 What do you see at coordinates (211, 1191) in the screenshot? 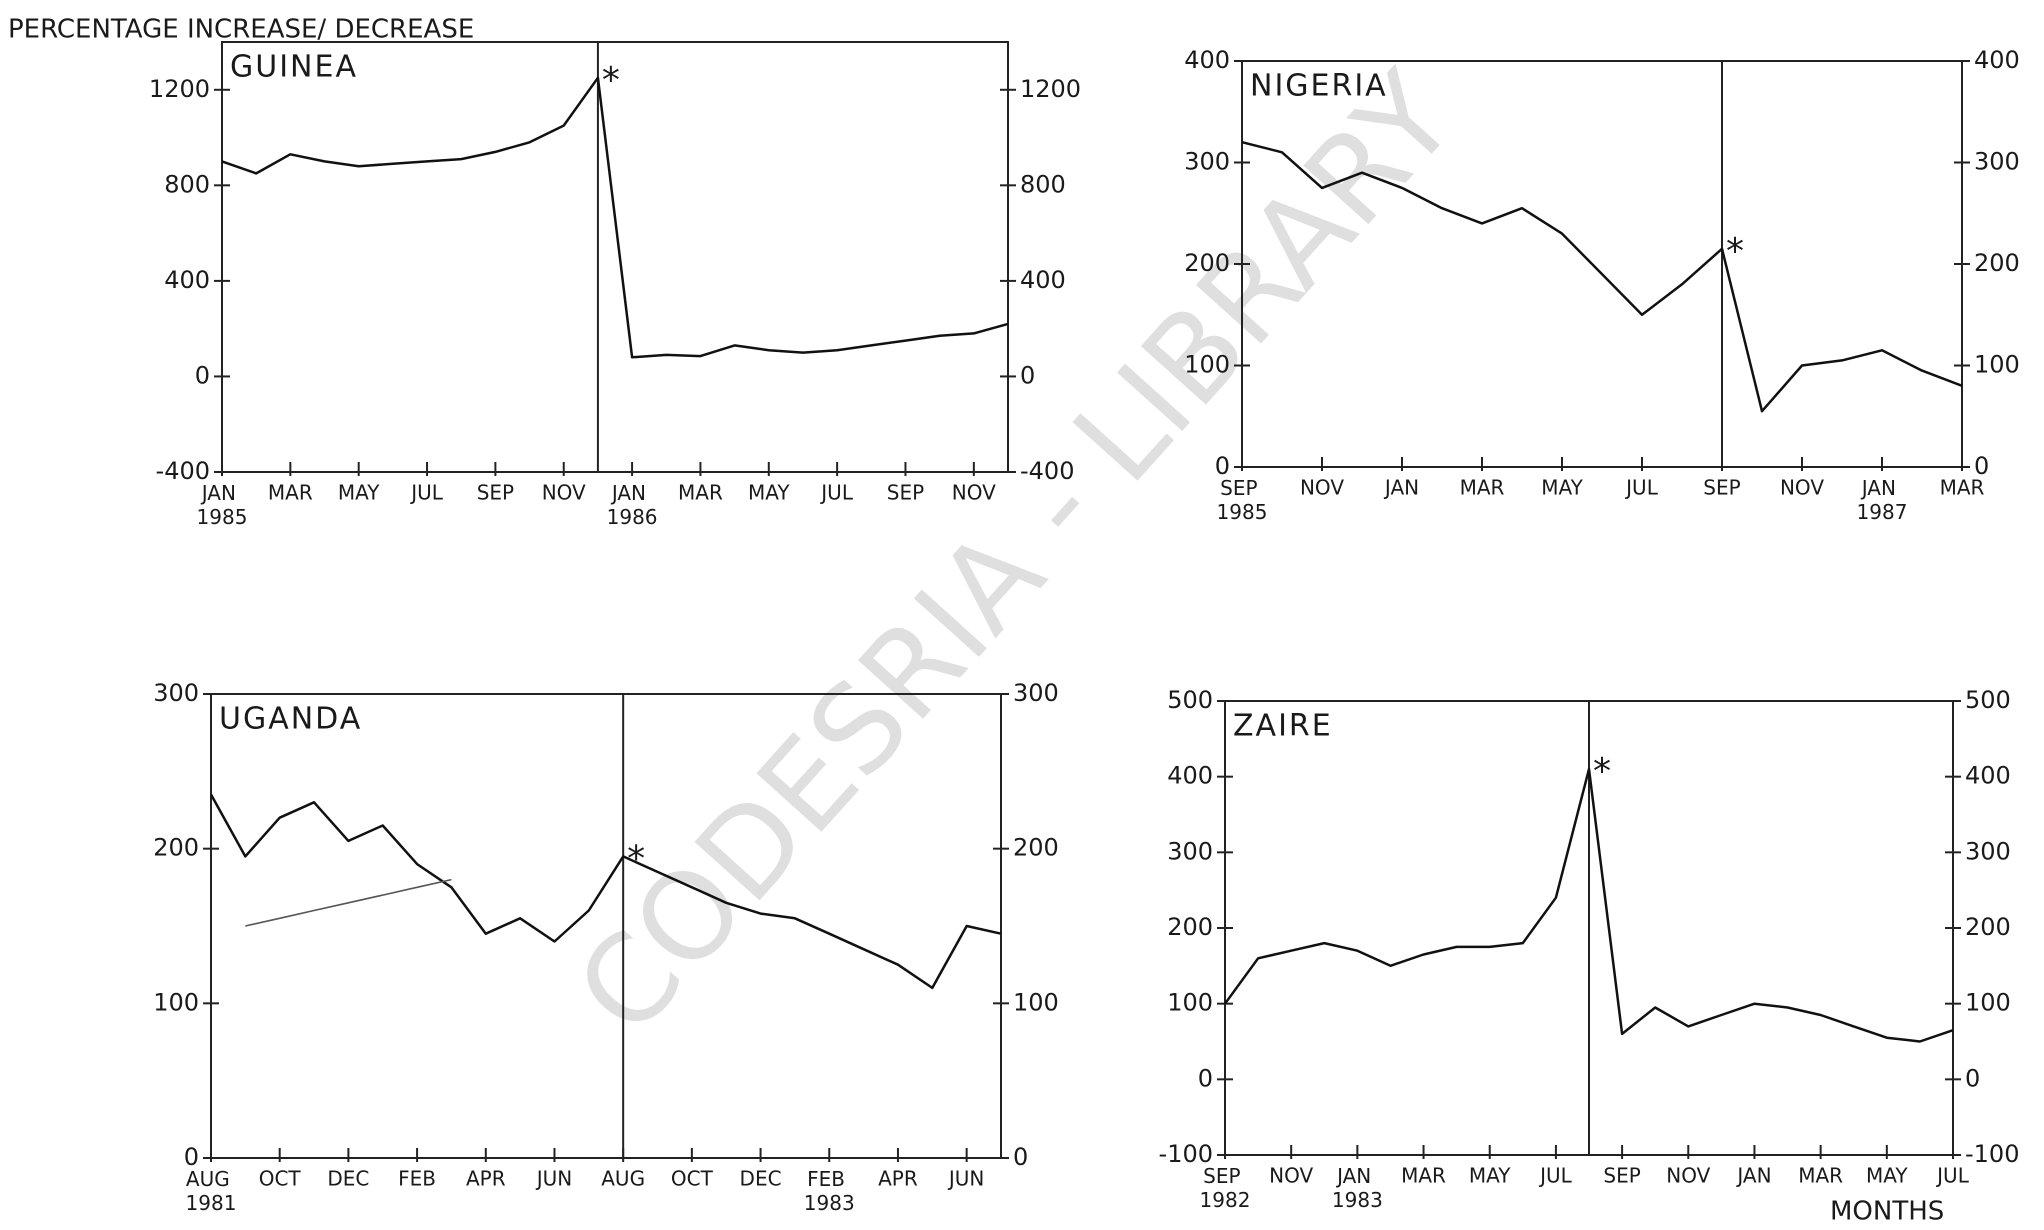
I see `x-tick-label: AUG 1981` at bounding box center [211, 1191].